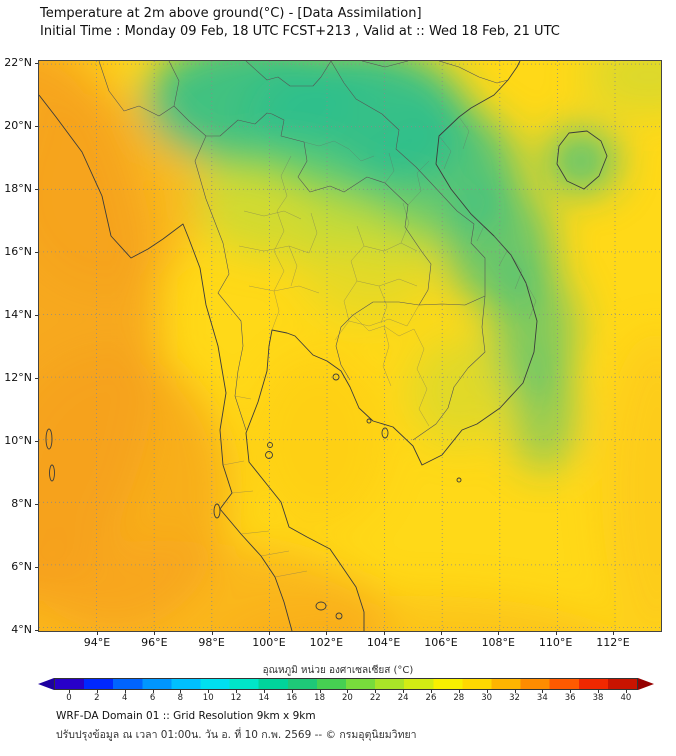  Describe the element at coordinates (21, 377) in the screenshot. I see `lat-tick-label: 12°N` at that location.